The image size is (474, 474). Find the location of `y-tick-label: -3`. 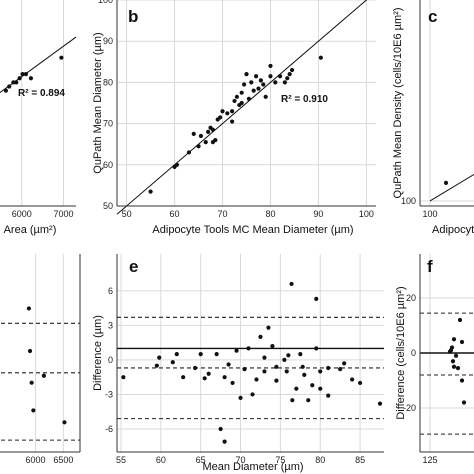

y-tick-label: -3 is located at coordinates (109, 394).